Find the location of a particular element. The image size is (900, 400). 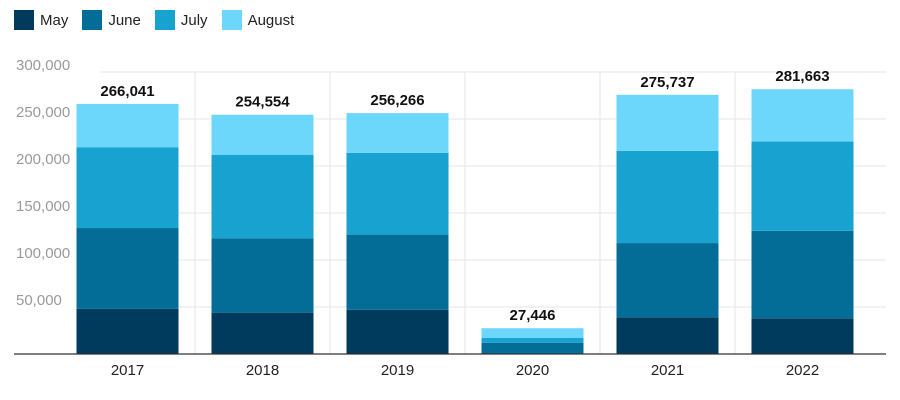

y-tick-label: 100,000 is located at coordinates (43, 253).